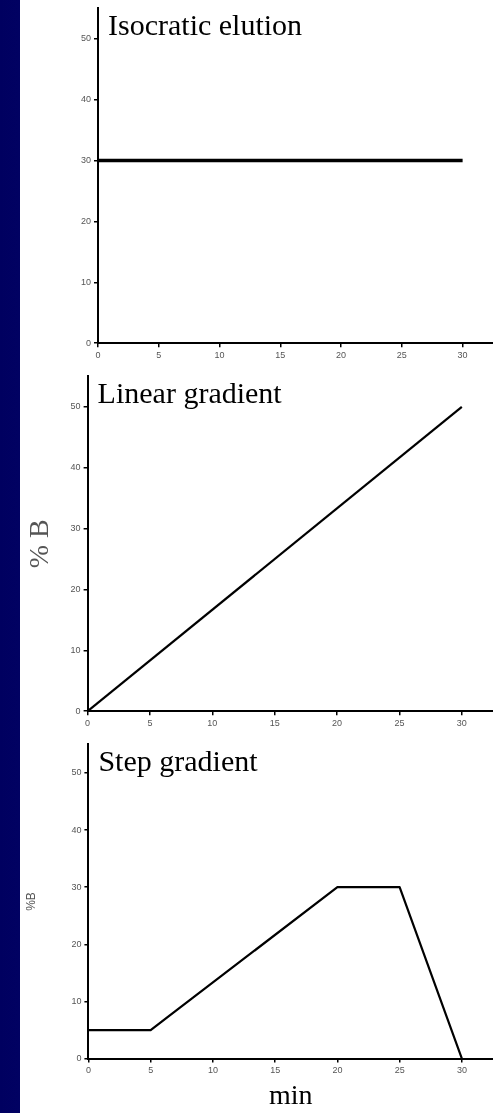  What do you see at coordinates (190, 393) in the screenshot?
I see `chart-title: Linear gradient` at bounding box center [190, 393].